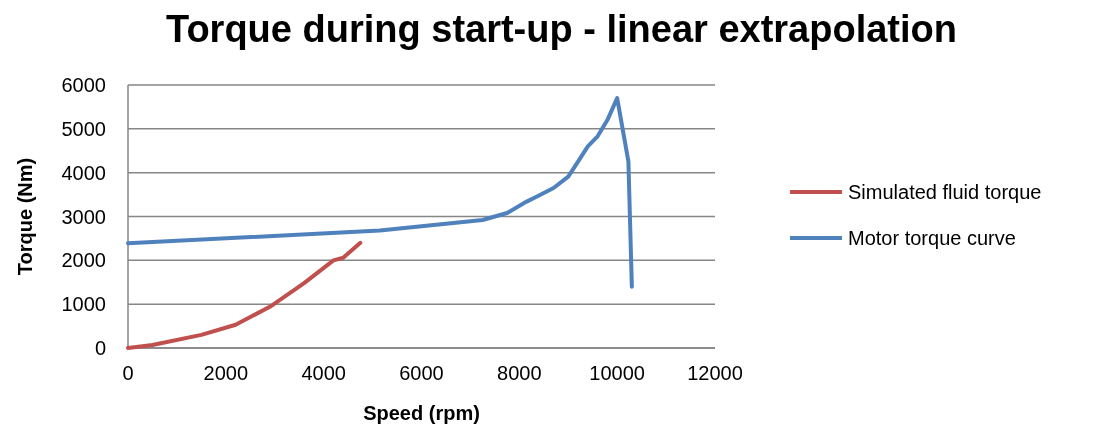 Image resolution: width=1115 pixels, height=434 pixels. What do you see at coordinates (932, 238) in the screenshot?
I see `legend-label: Motor torque curve` at bounding box center [932, 238].